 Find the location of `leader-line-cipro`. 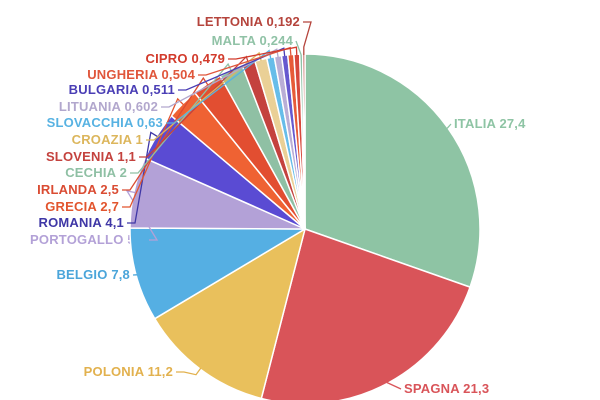

leader-line-cipro is located at coordinates (263, 53).